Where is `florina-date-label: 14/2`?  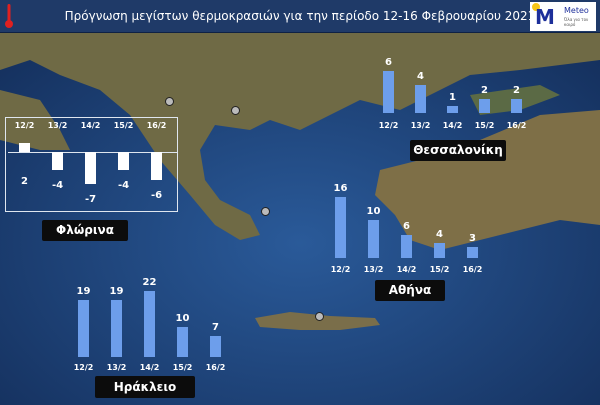
florina-date-label: 14/2 is located at coordinates (90, 125).